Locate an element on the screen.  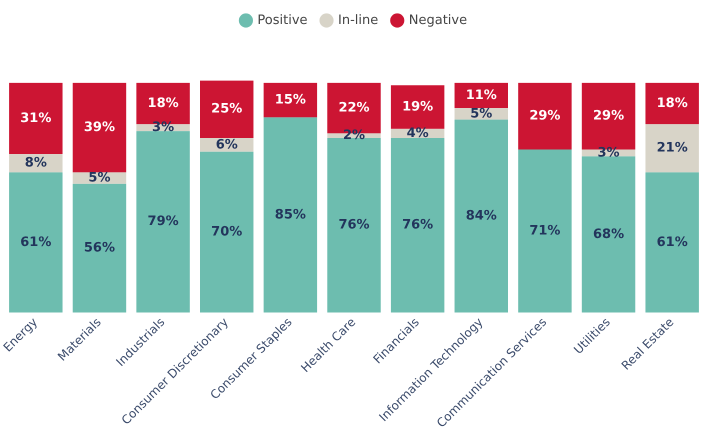
data-label: 21% is located at coordinates (672, 148).